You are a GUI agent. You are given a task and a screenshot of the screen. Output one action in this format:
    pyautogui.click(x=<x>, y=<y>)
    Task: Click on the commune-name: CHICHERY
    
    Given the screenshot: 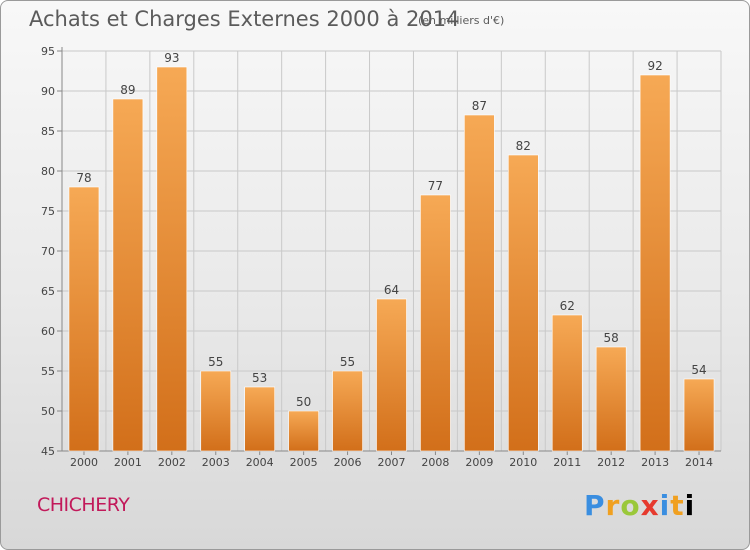 What is the action you would take?
    pyautogui.click(x=83, y=505)
    